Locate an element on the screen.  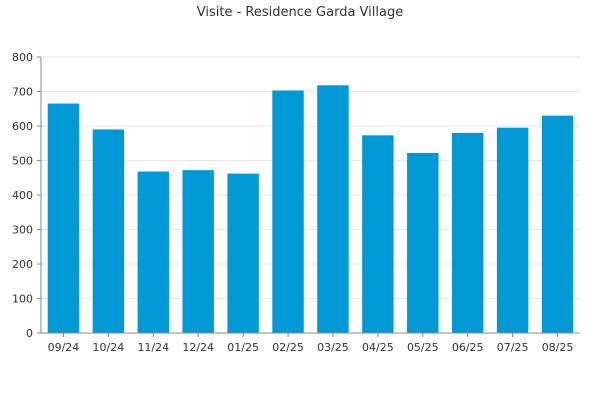
x-tick-label: 10/24 is located at coordinates (109, 347).